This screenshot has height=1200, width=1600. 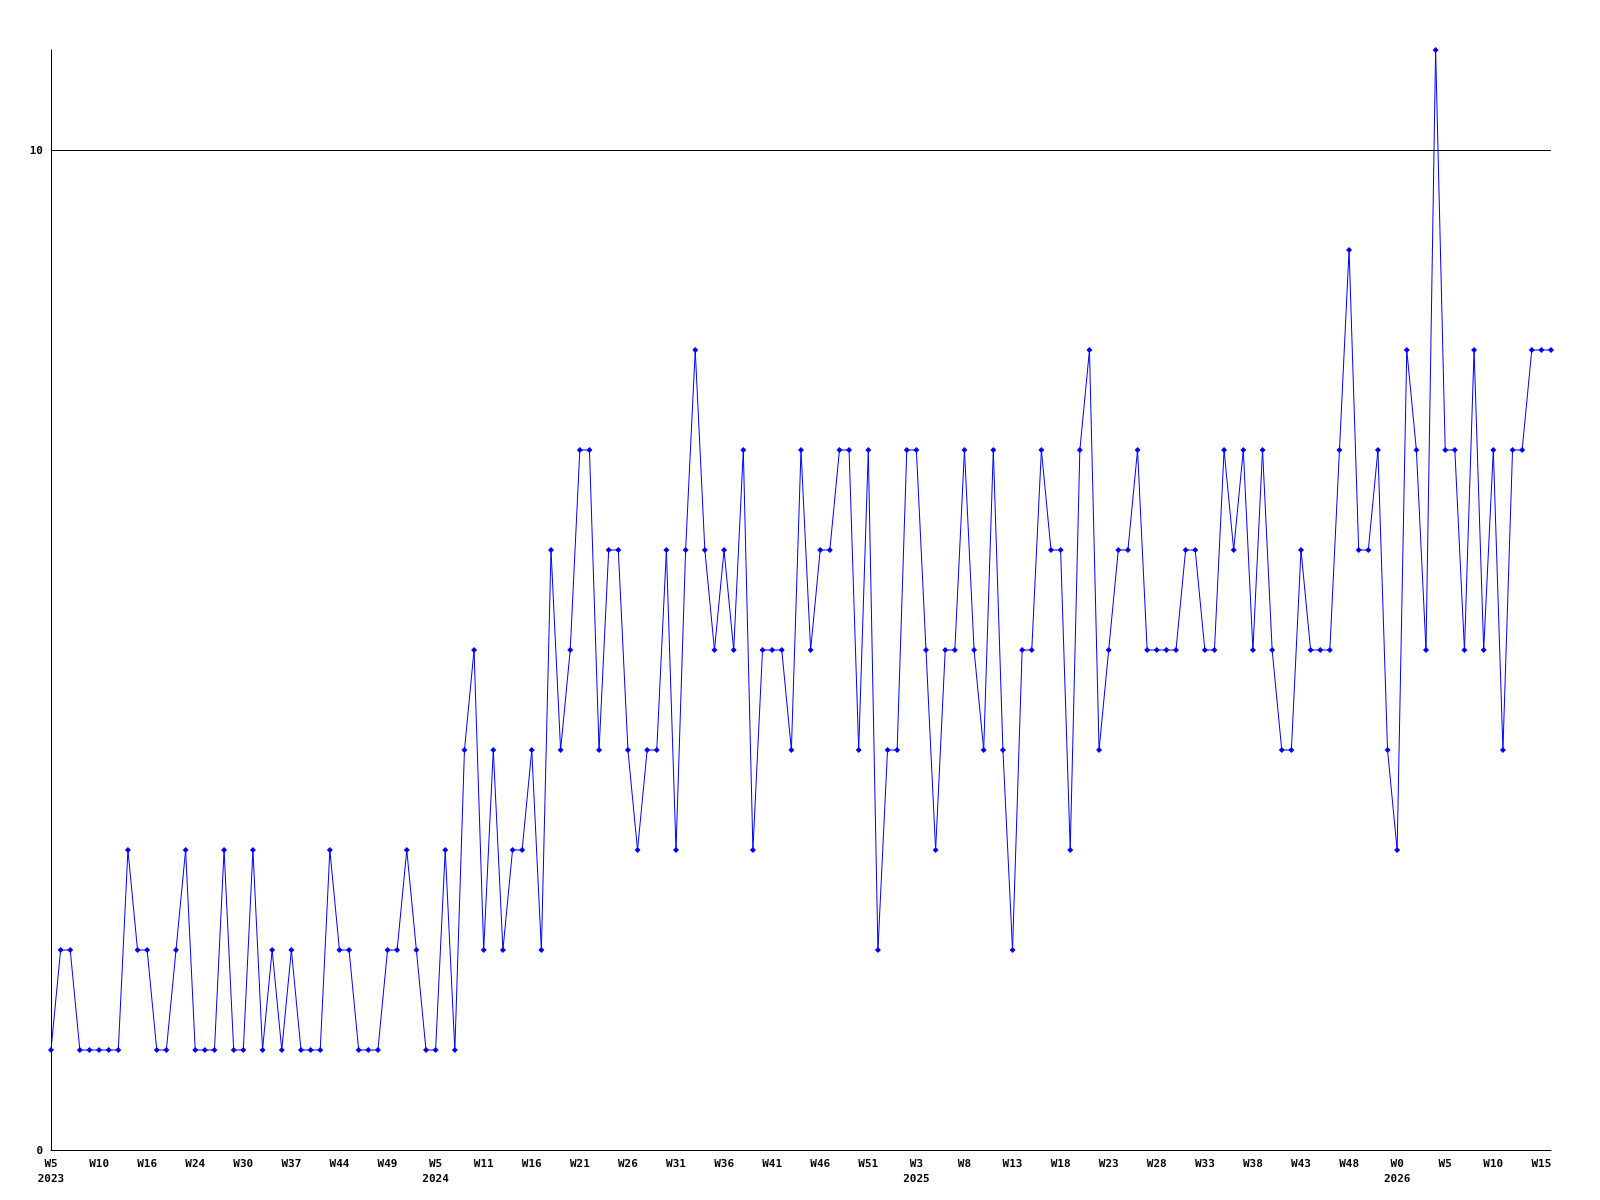 I want to click on x-tick-label: W38, so click(x=1252, y=1163).